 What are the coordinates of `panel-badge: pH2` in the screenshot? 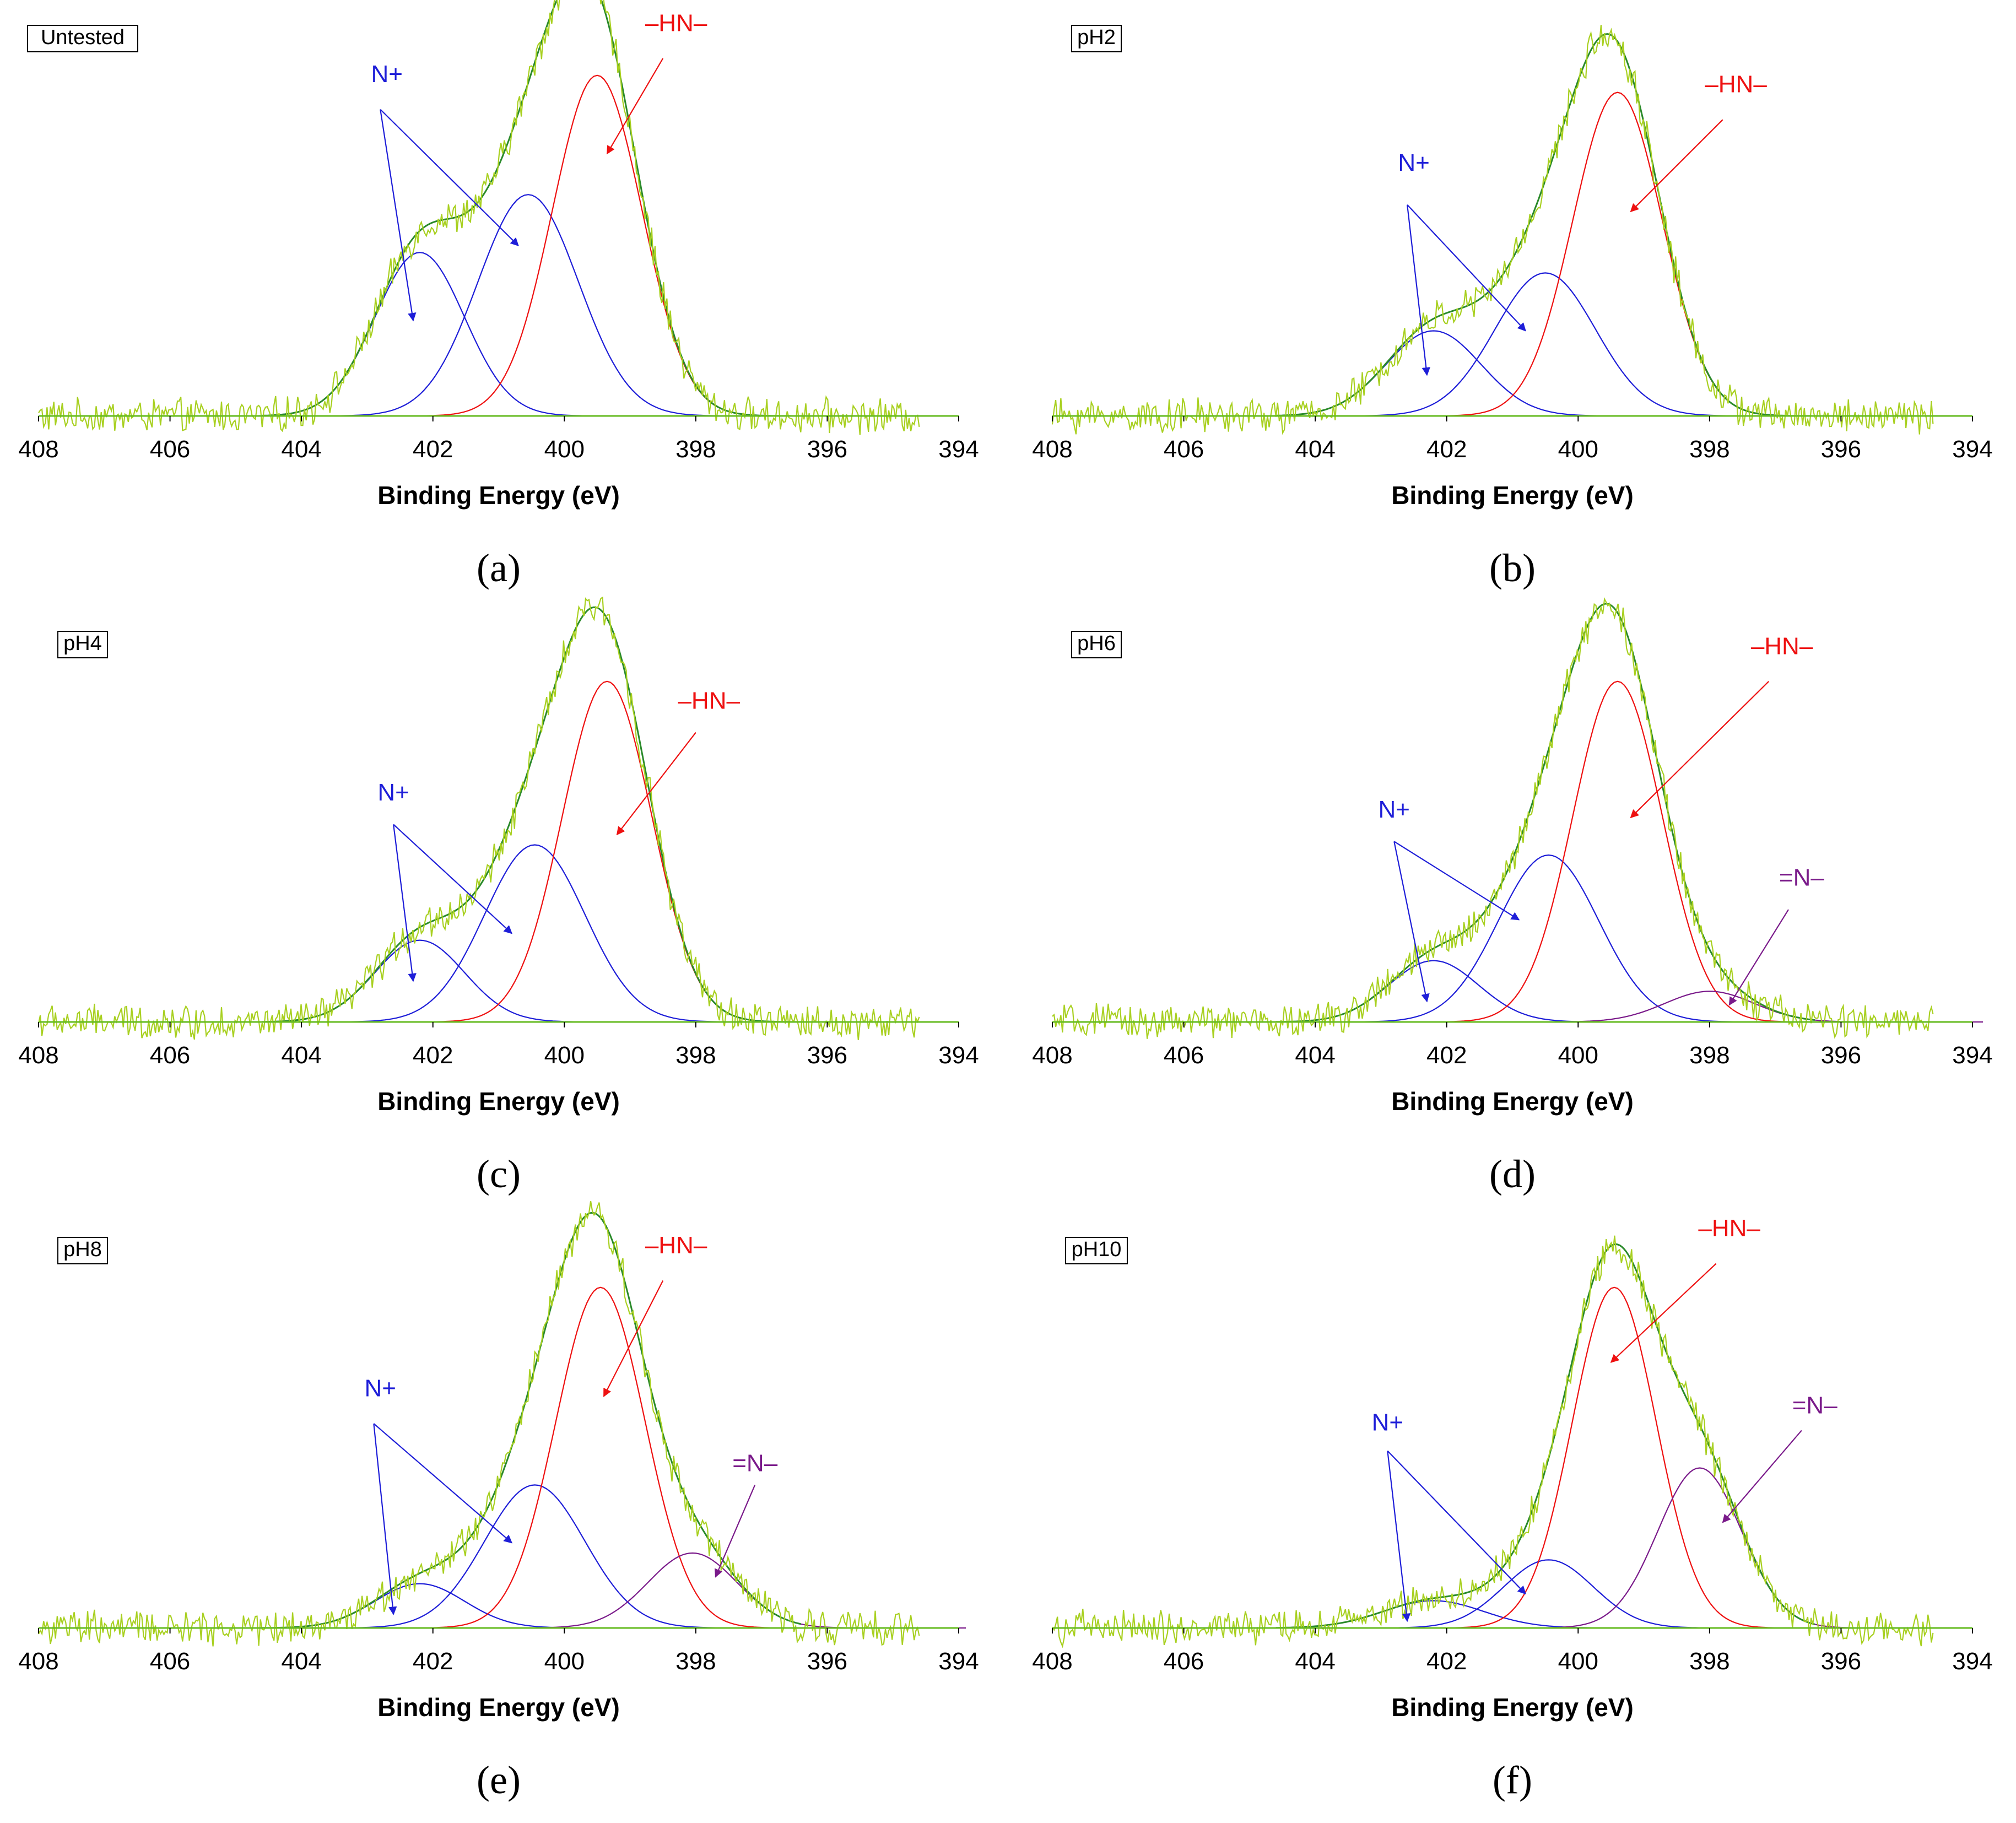 It's located at (1097, 38).